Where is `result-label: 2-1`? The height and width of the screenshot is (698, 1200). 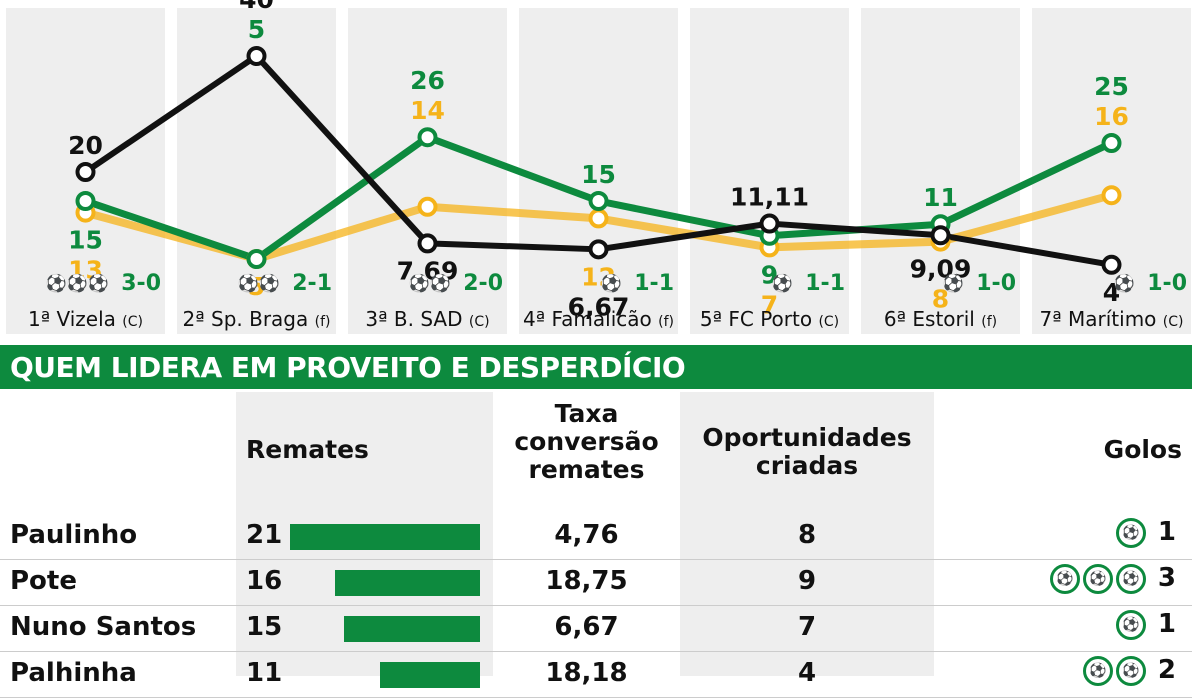 result-label: 2-1 is located at coordinates (312, 283).